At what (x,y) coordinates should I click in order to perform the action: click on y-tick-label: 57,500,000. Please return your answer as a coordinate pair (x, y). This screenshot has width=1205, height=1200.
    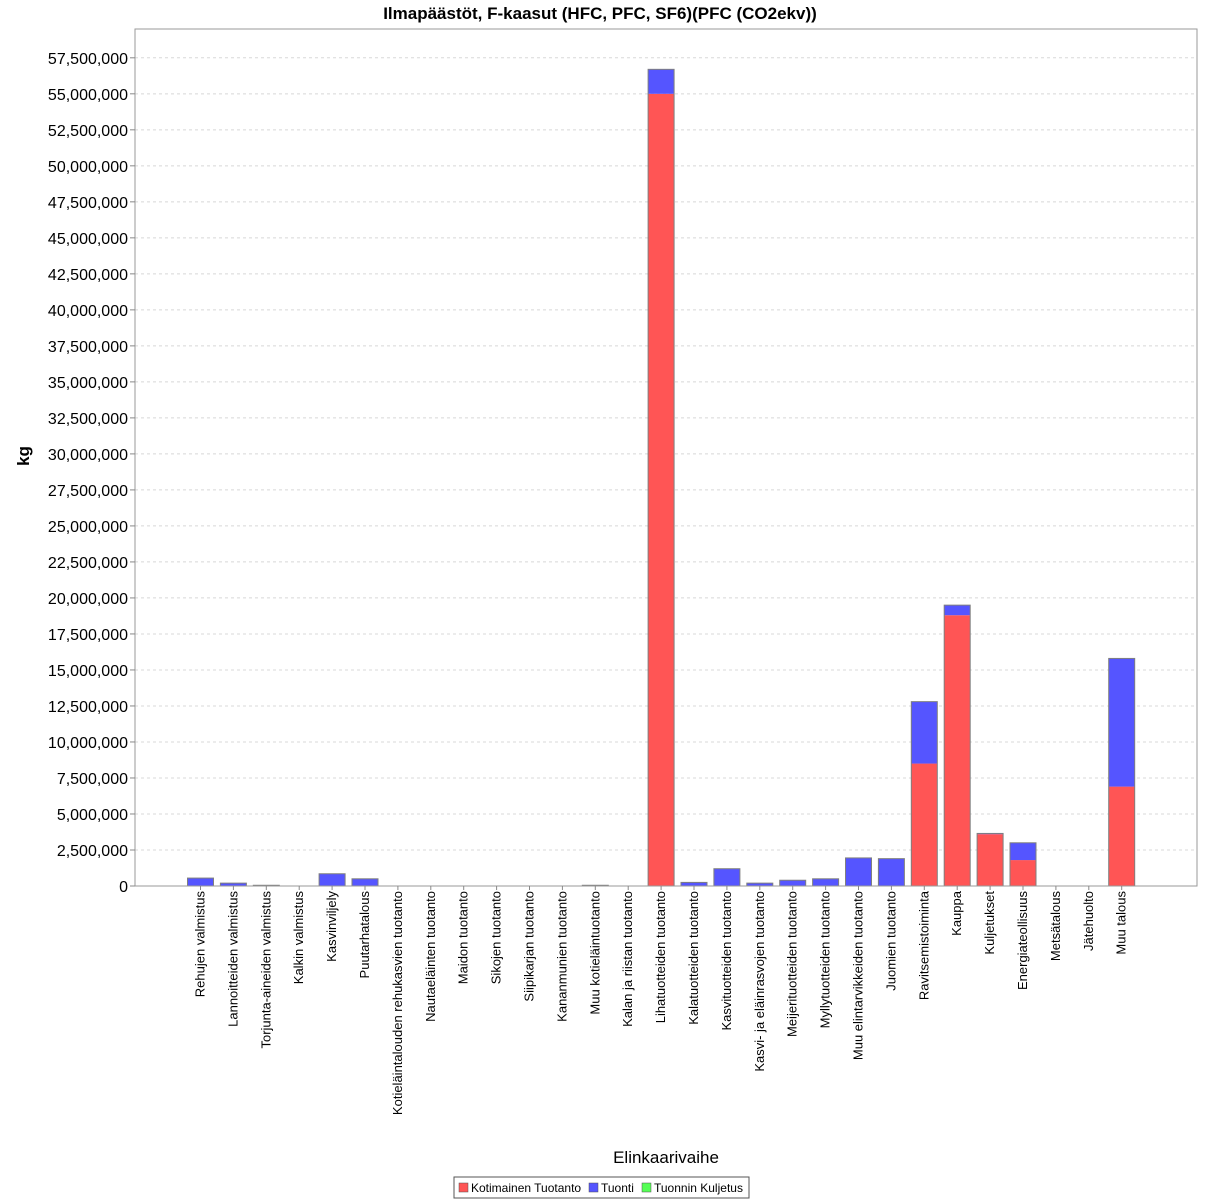
    Looking at the image, I should click on (88, 59).